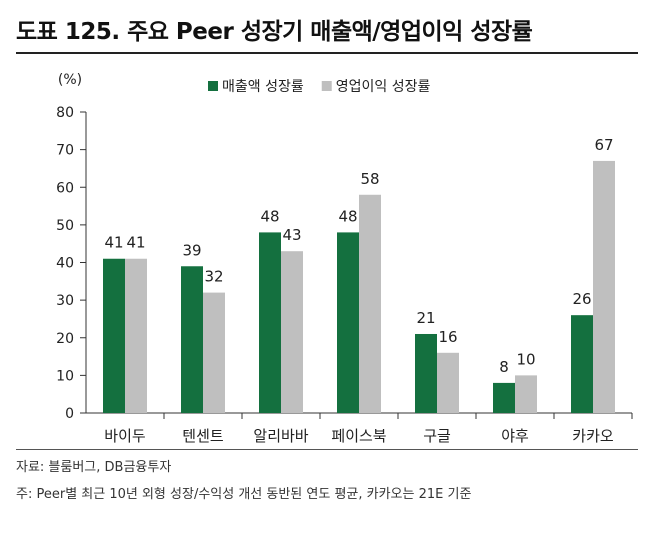  What do you see at coordinates (65, 188) in the screenshot?
I see `y-tick-label: 60` at bounding box center [65, 188].